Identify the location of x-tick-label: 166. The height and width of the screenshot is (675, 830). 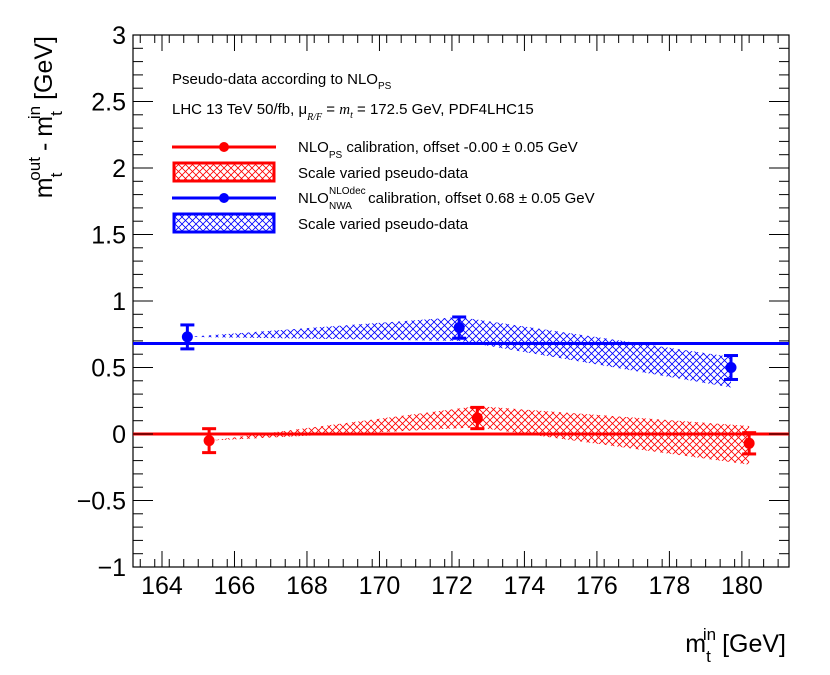
(235, 586).